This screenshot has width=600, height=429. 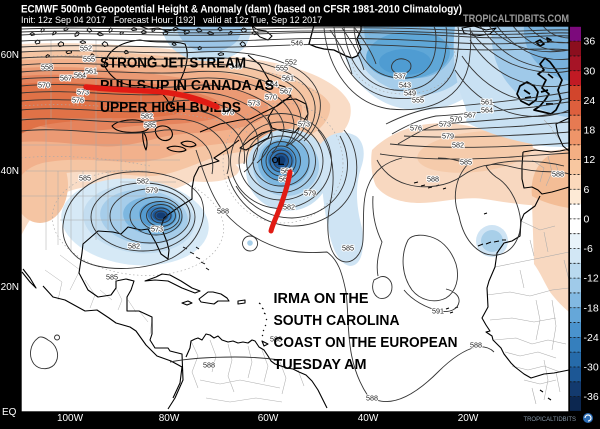 I want to click on svg-text: L, so click(x=281, y=162).